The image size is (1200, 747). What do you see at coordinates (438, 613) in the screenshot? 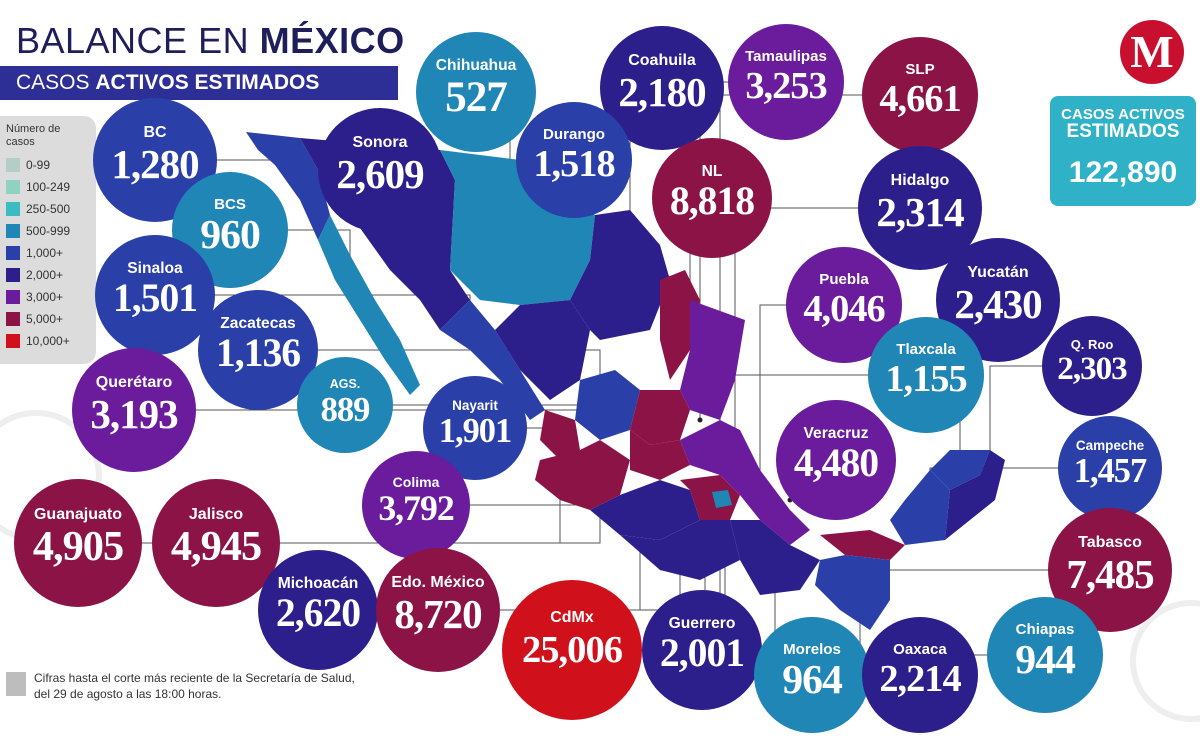
I see `state-value: 8,720` at bounding box center [438, 613].